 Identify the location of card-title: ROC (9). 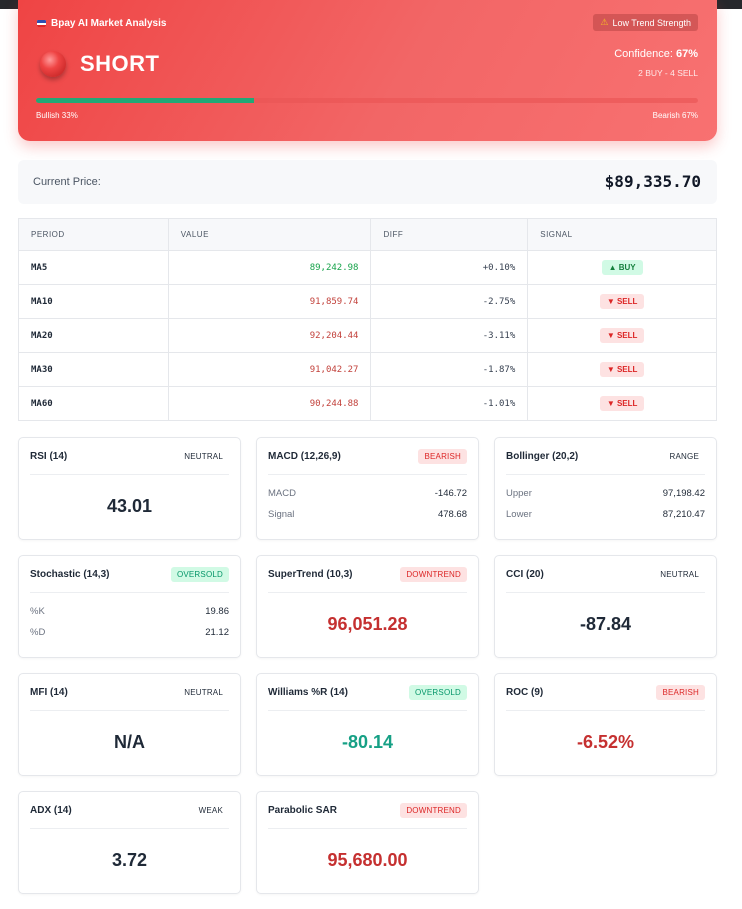
(525, 692).